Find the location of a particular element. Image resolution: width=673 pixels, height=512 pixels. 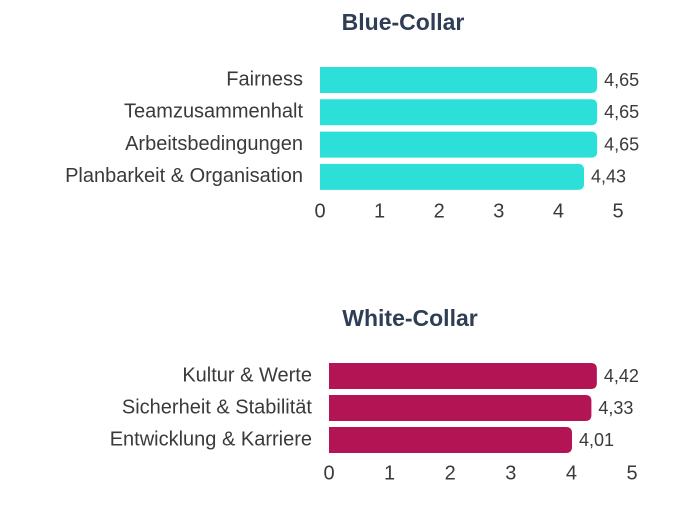

value-label: 4,43 is located at coordinates (608, 177).